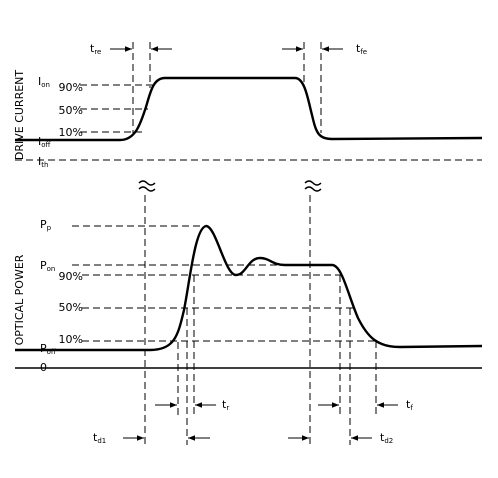  Describe the element at coordinates (249, 109) in the screenshot. I see `drive-waveform` at that location.